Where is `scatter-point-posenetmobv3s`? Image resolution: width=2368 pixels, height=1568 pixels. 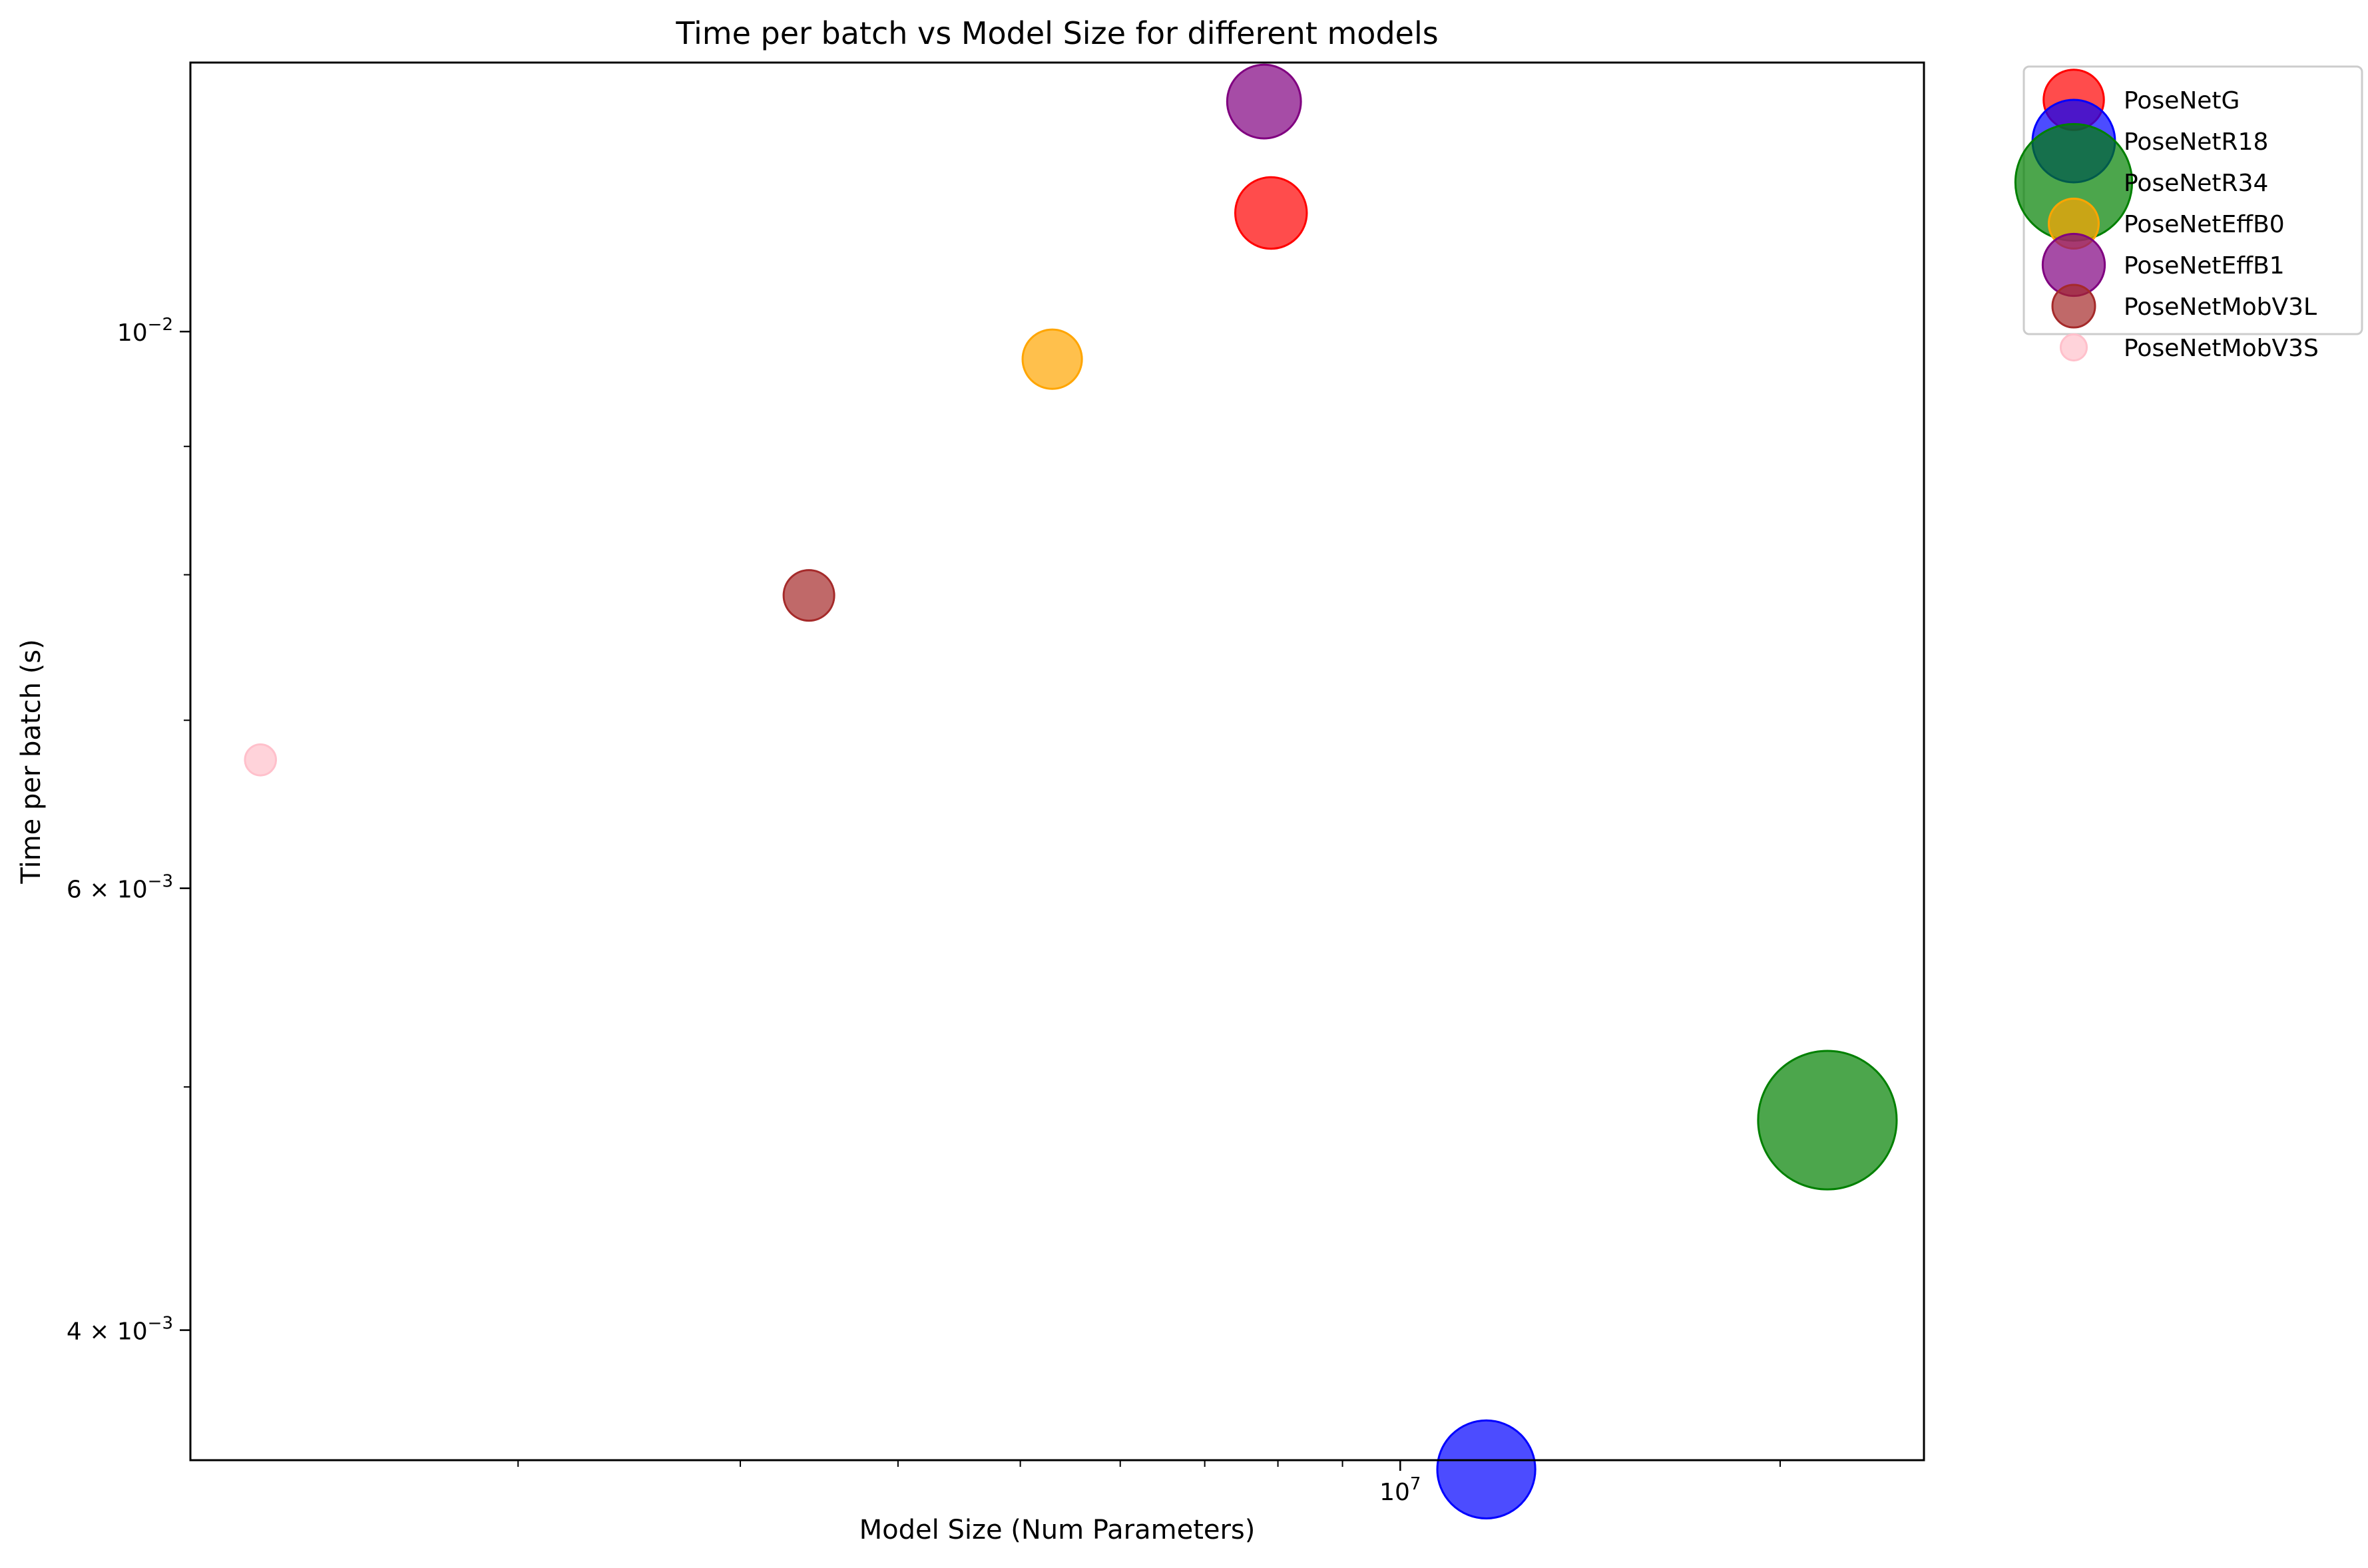 scatter-point-posenetmobv3s is located at coordinates (261, 760).